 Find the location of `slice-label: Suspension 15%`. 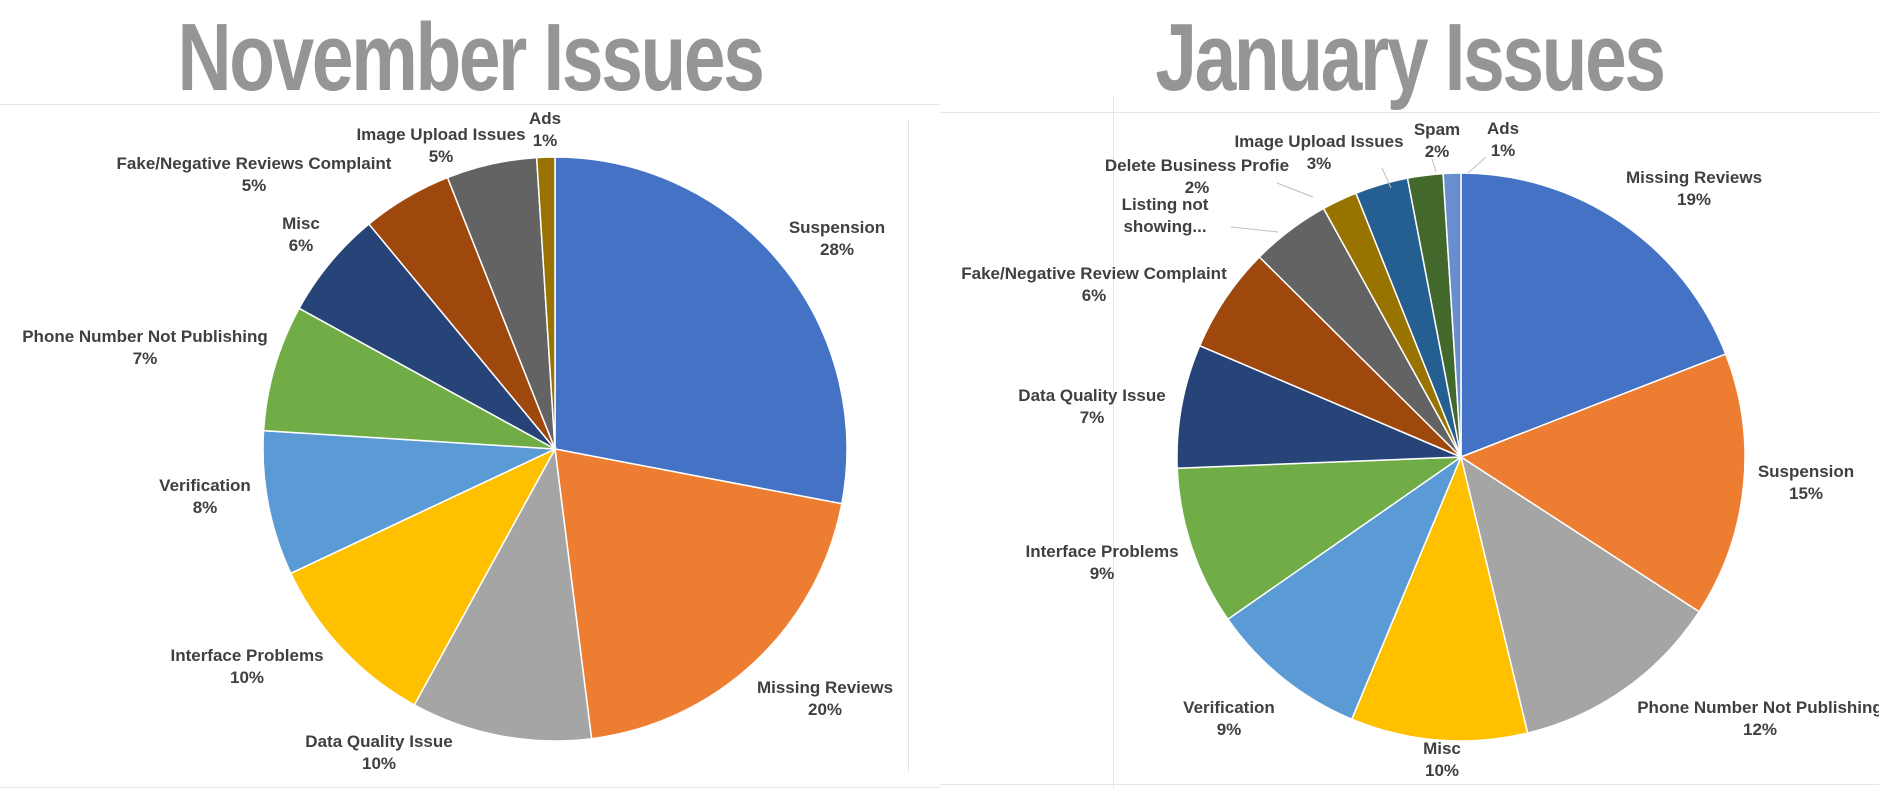

slice-label: Suspension 15% is located at coordinates (1806, 482).